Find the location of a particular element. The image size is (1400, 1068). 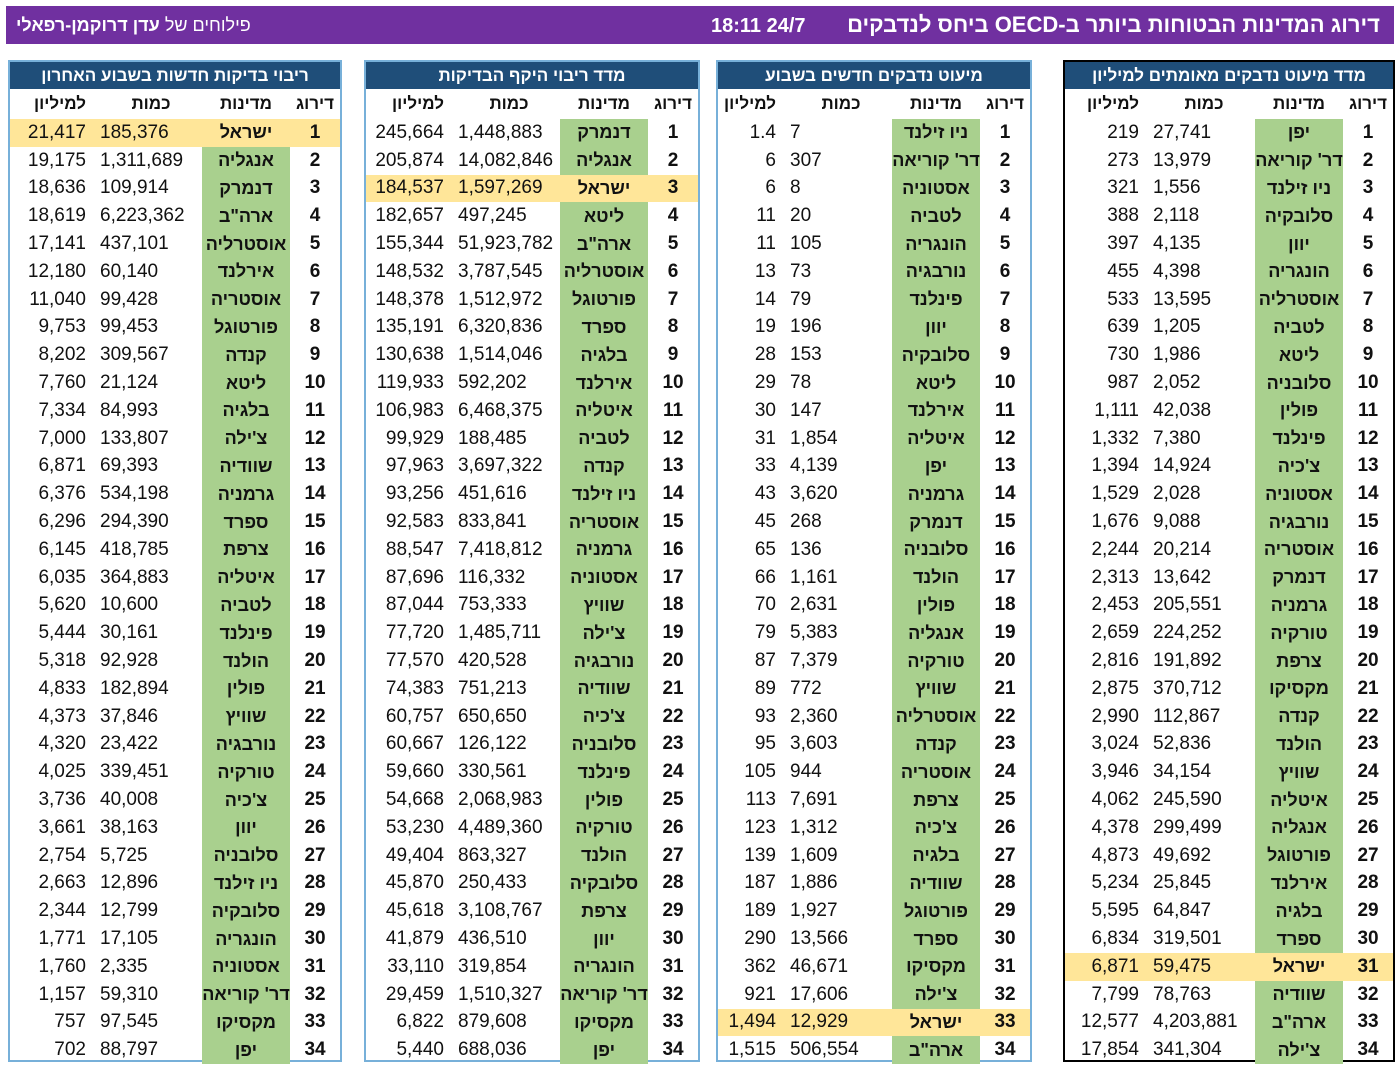

rank-cell: 23 is located at coordinates (673, 744).